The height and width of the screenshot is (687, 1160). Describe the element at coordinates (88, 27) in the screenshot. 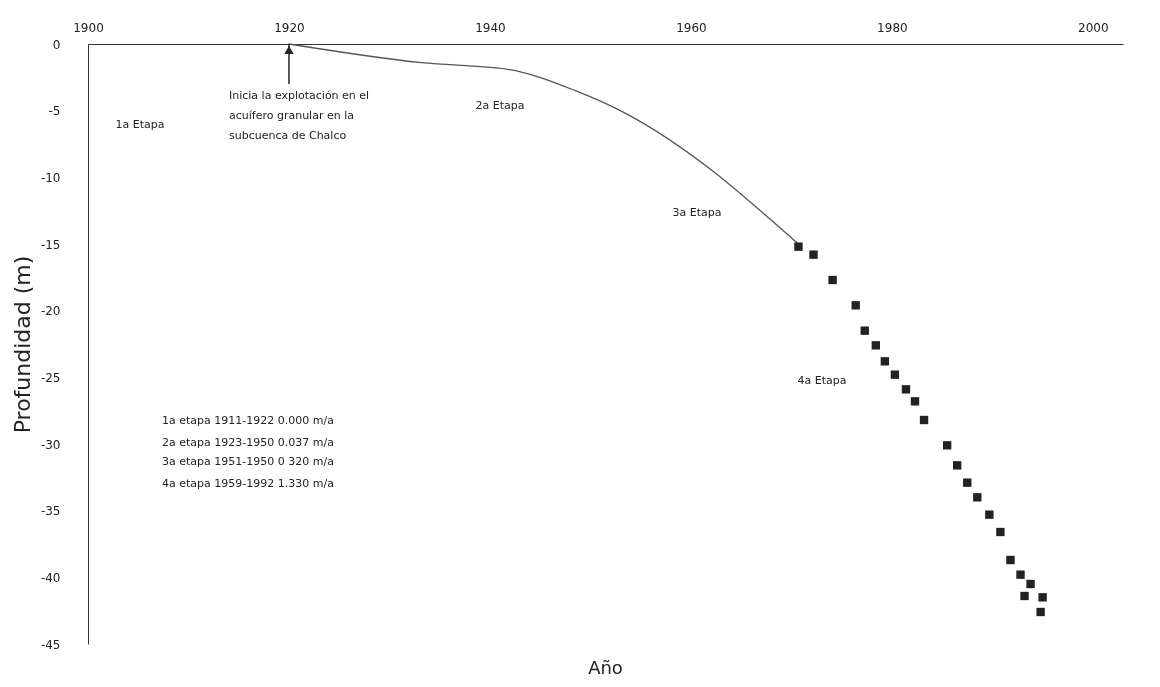

I see `x-tick-label: 1900` at that location.